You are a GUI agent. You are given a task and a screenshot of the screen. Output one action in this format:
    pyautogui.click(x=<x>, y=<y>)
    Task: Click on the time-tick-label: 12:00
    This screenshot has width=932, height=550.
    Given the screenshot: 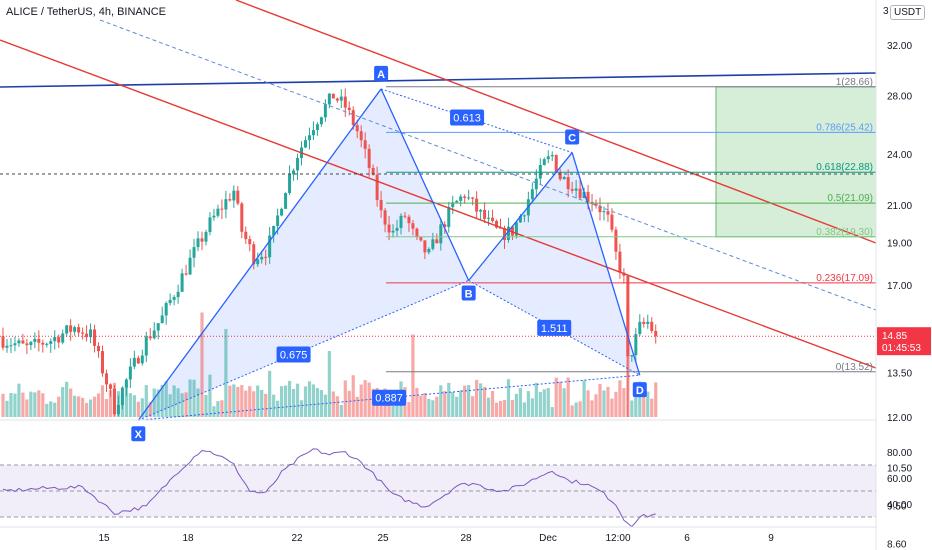 What is the action you would take?
    pyautogui.click(x=617, y=538)
    